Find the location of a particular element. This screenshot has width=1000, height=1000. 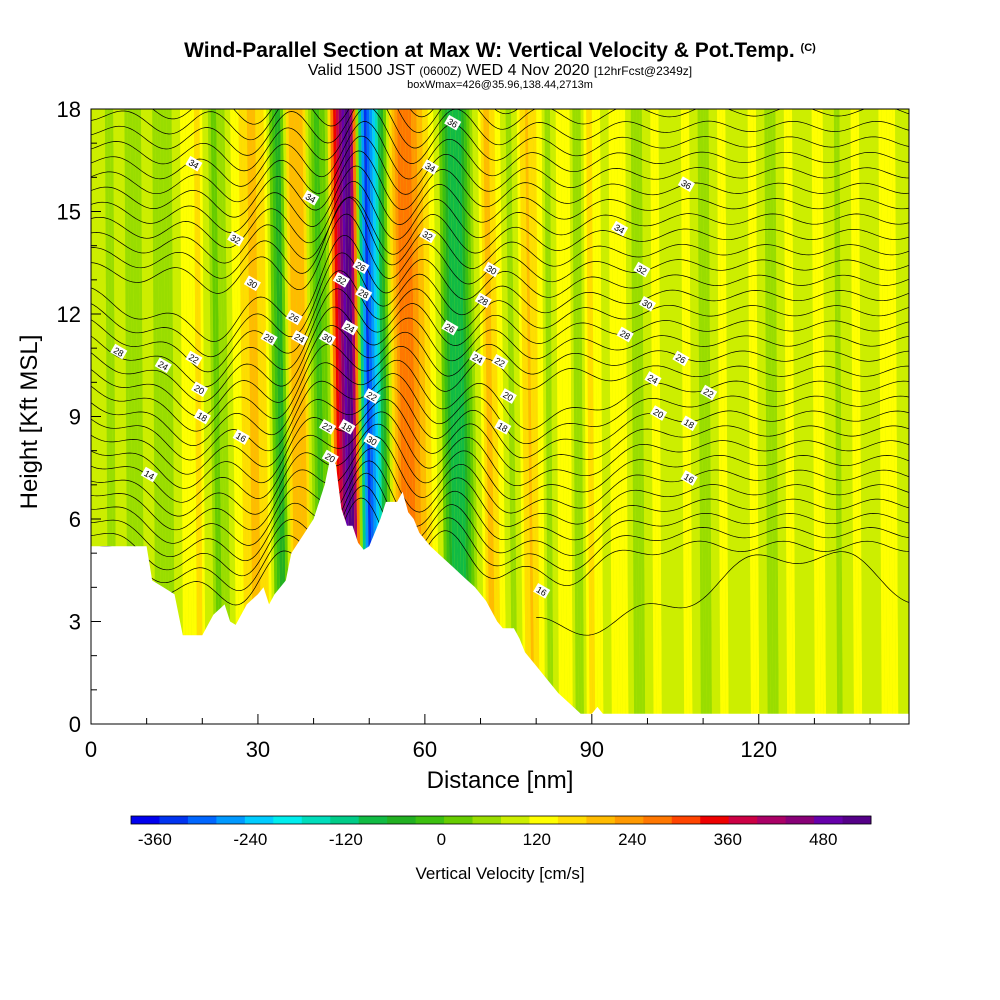

contour-label-text: 36 is located at coordinates (686, 185).